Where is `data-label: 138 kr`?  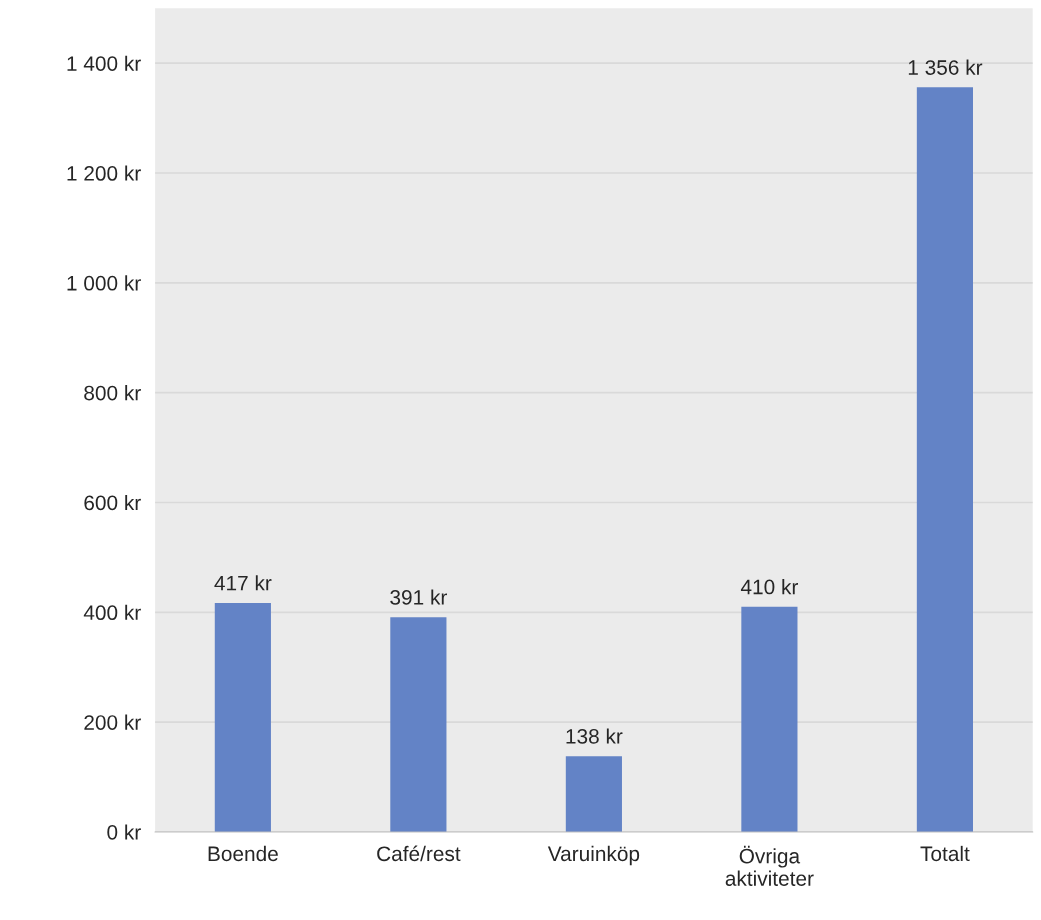
data-label: 138 kr is located at coordinates (594, 736).